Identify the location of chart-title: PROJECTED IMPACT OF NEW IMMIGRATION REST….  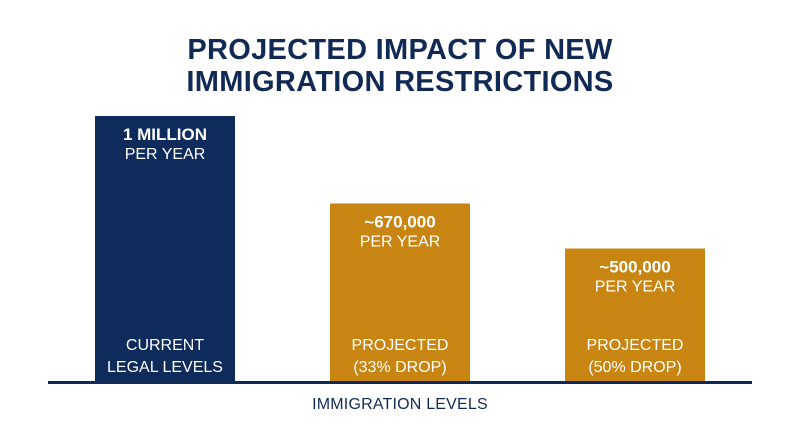
(400, 66).